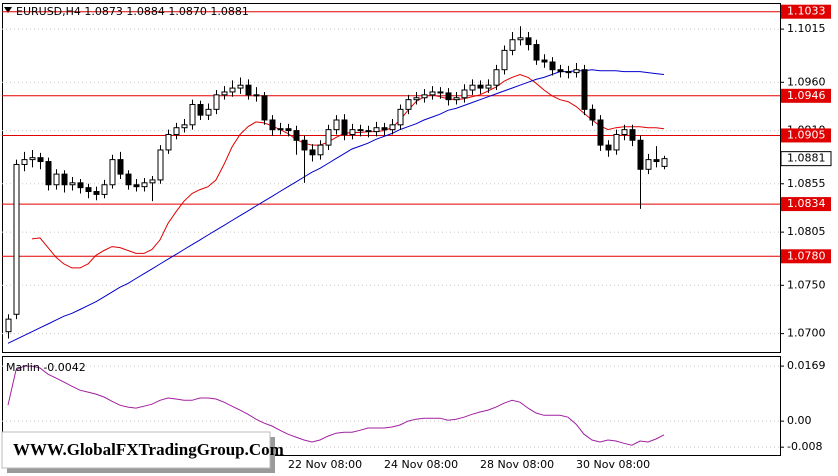 Image resolution: width=838 pixels, height=476 pixels. I want to click on level-label: 1.0905, so click(806, 134).